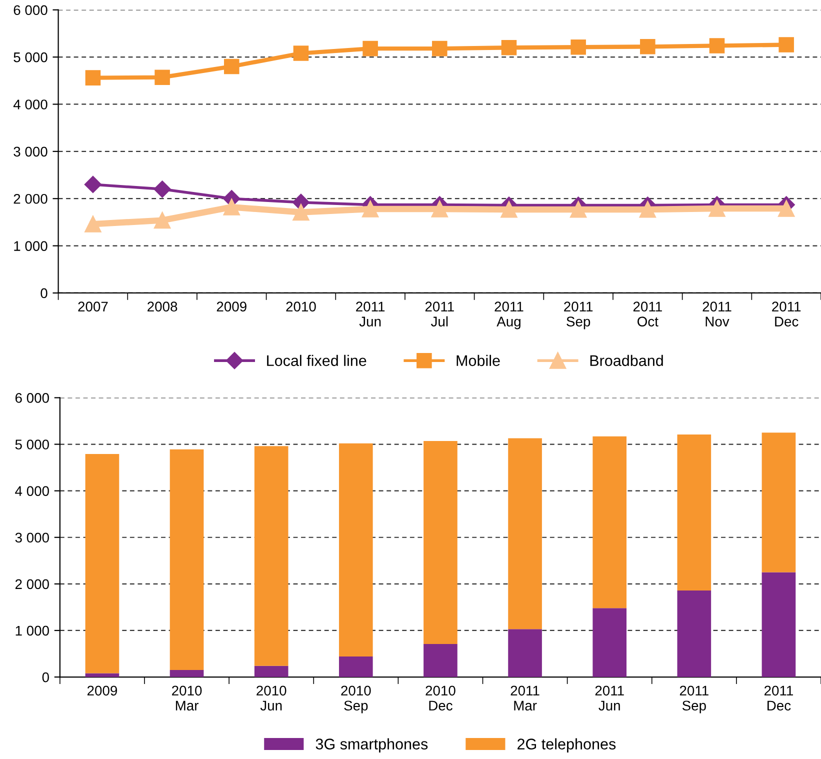 This screenshot has height=759, width=821. I want to click on legend-label: 3G smartphones, so click(372, 745).